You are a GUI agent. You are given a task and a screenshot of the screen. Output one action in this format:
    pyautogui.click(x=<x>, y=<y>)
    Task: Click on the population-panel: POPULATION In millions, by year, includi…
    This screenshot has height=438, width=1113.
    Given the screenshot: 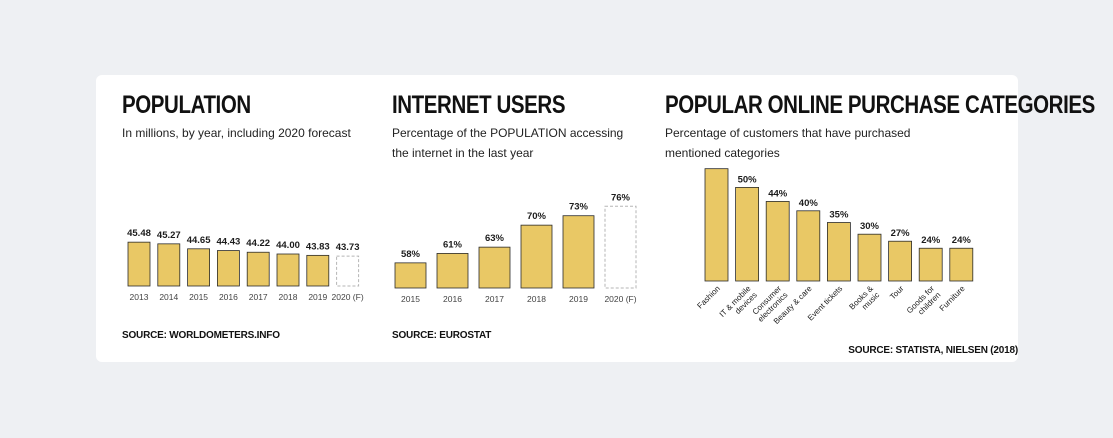 What is the action you would take?
    pyautogui.click(x=247, y=218)
    